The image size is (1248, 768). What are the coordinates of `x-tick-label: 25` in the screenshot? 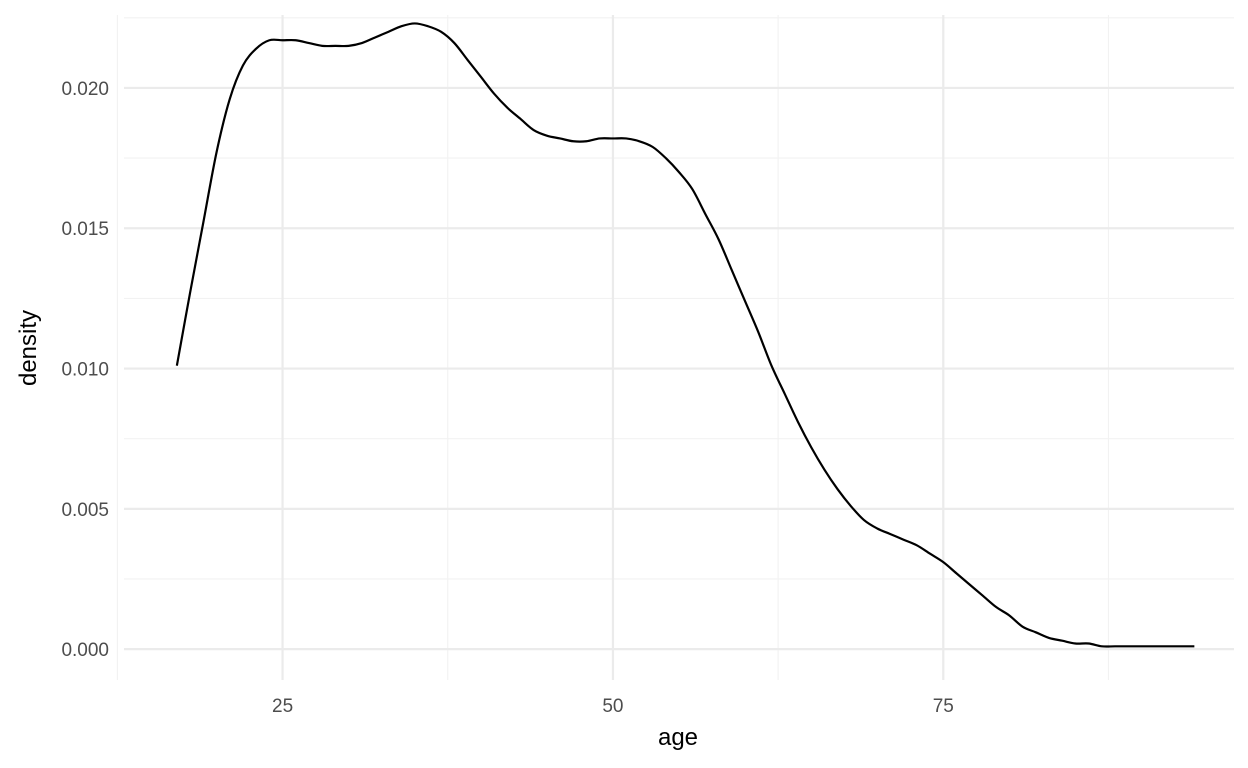 It's located at (282, 706).